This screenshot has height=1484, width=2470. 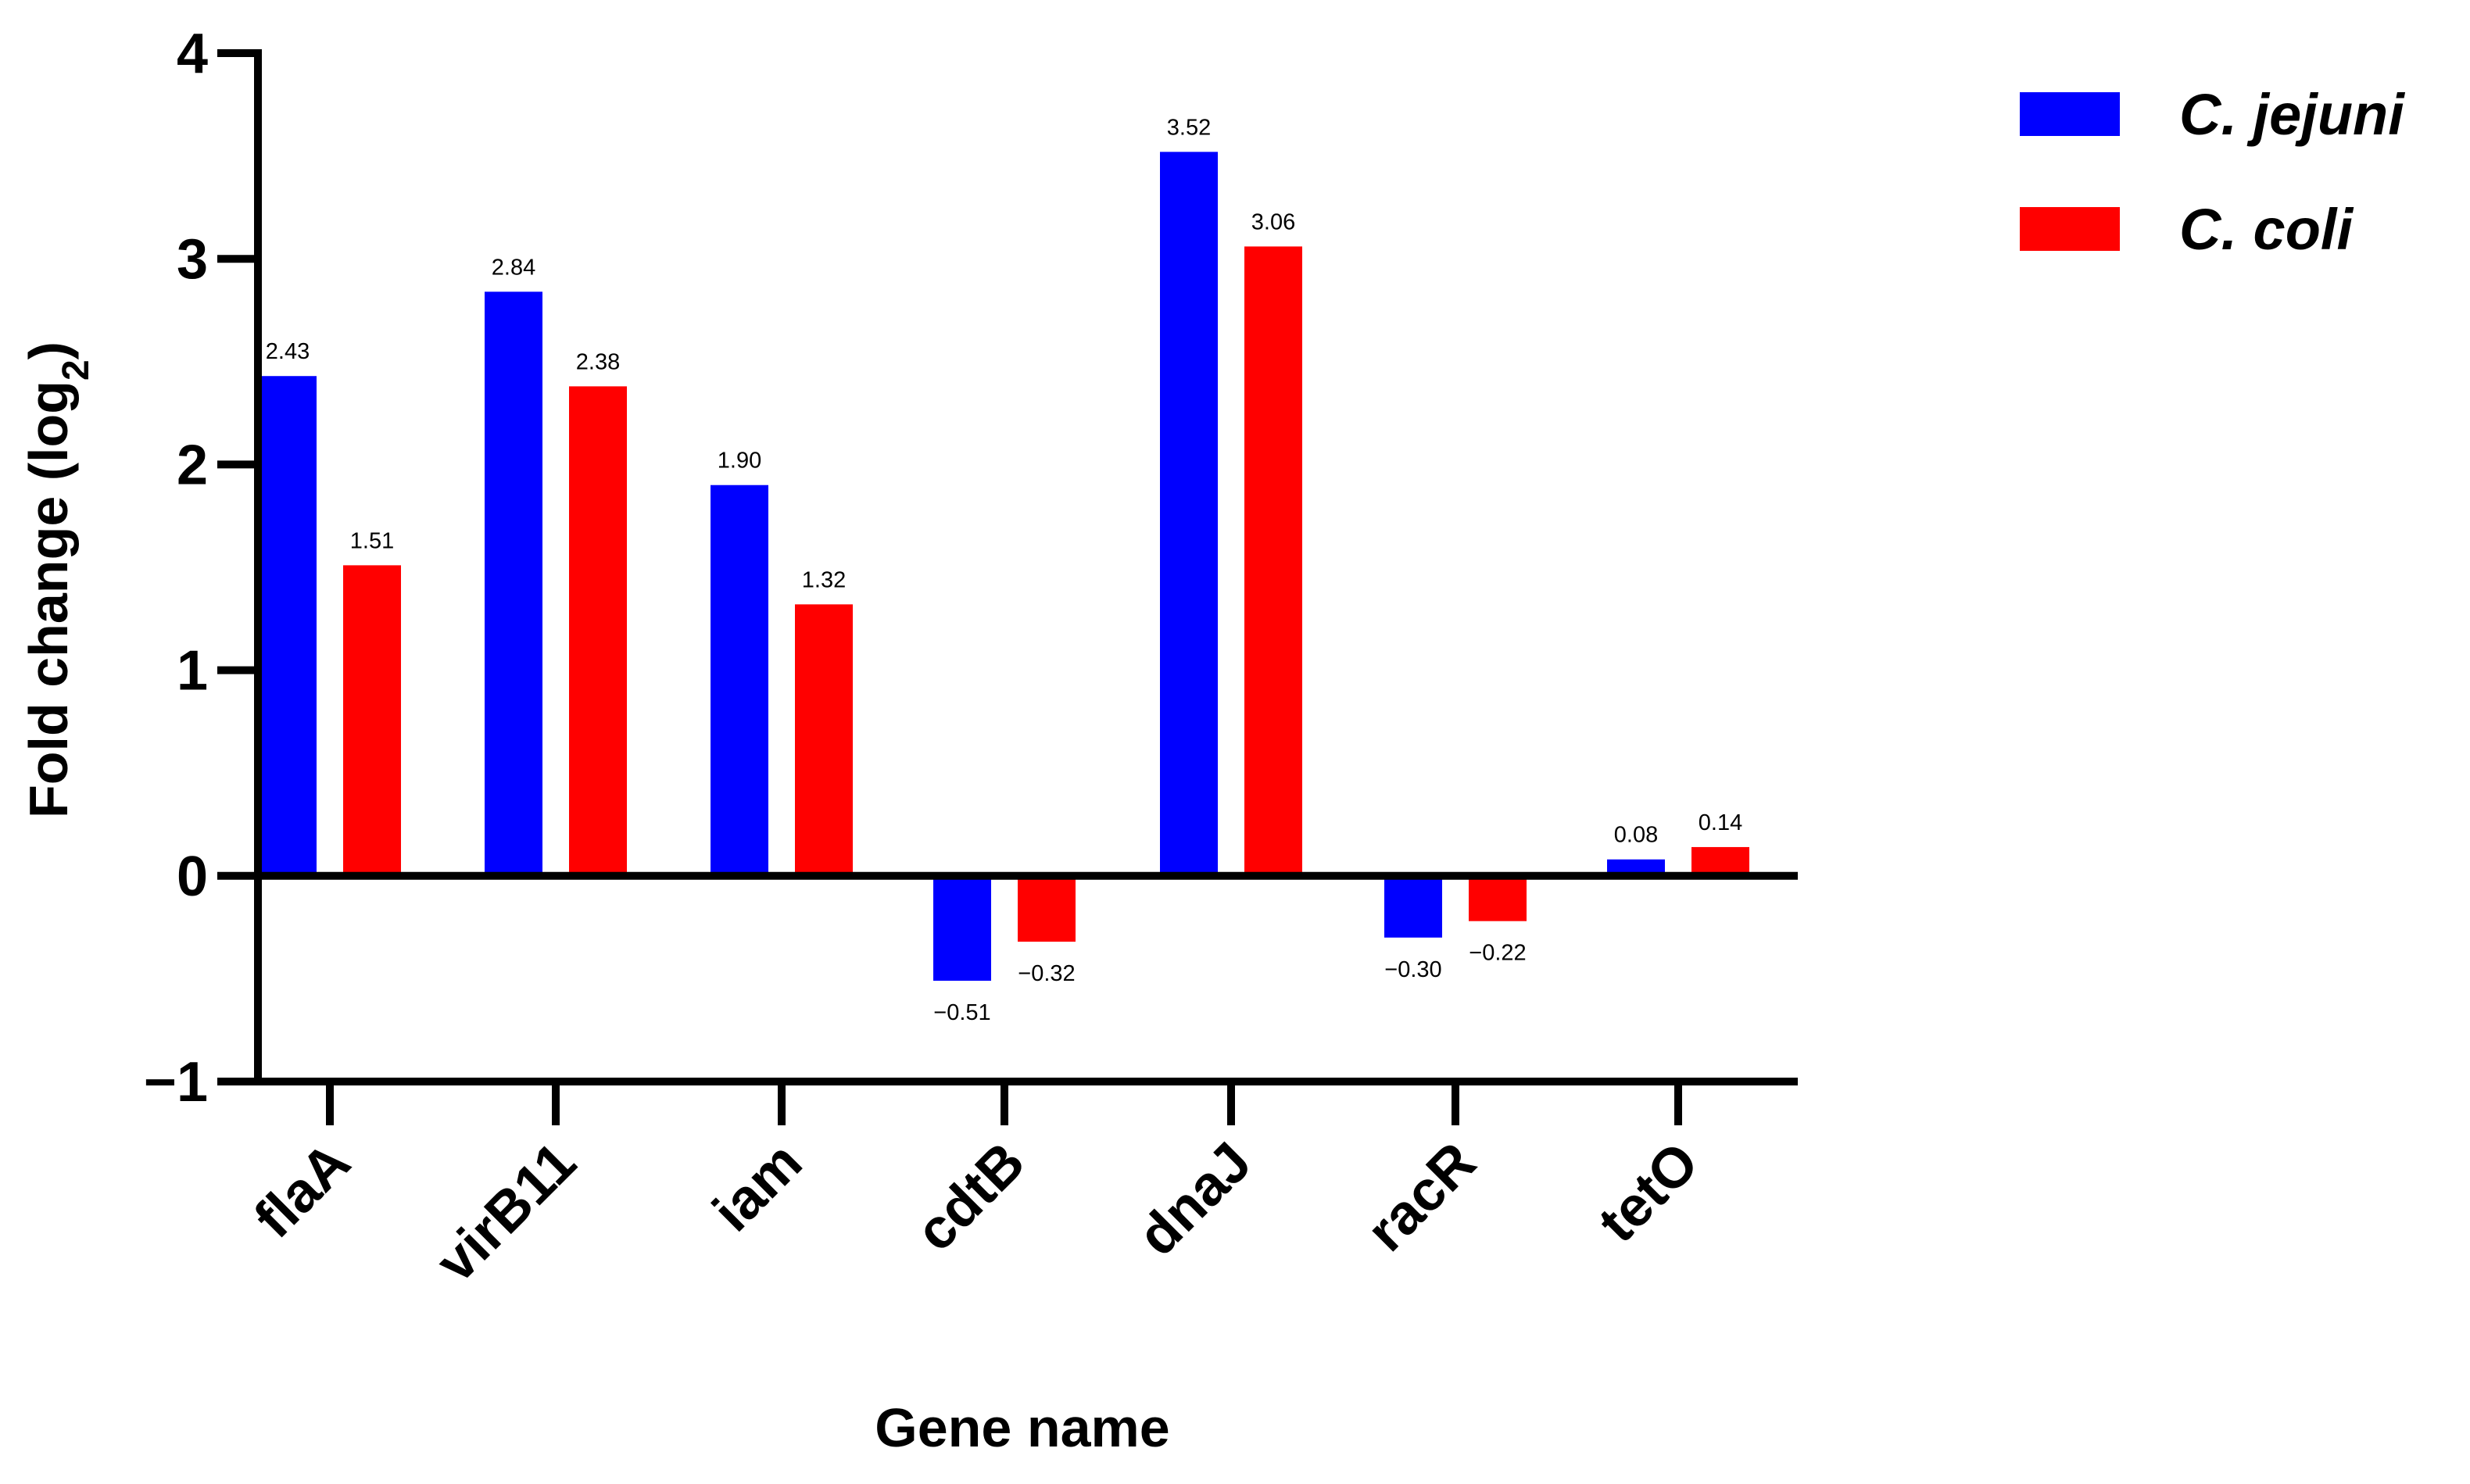 I want to click on y-tick-label: 2, so click(x=192, y=465).